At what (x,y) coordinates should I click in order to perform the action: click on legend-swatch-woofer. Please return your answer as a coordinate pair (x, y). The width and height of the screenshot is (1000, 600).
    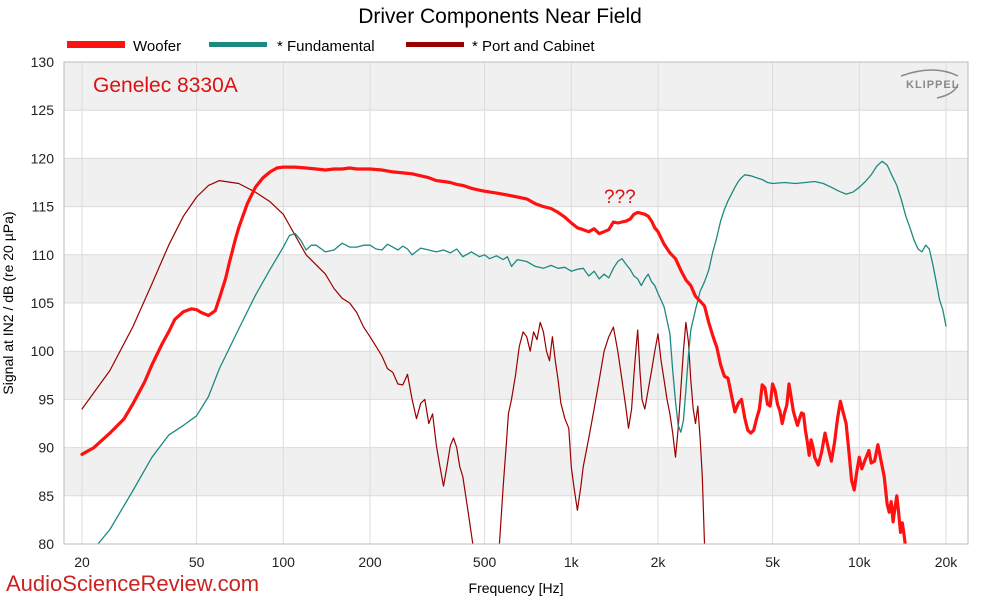
    Looking at the image, I should click on (96, 44).